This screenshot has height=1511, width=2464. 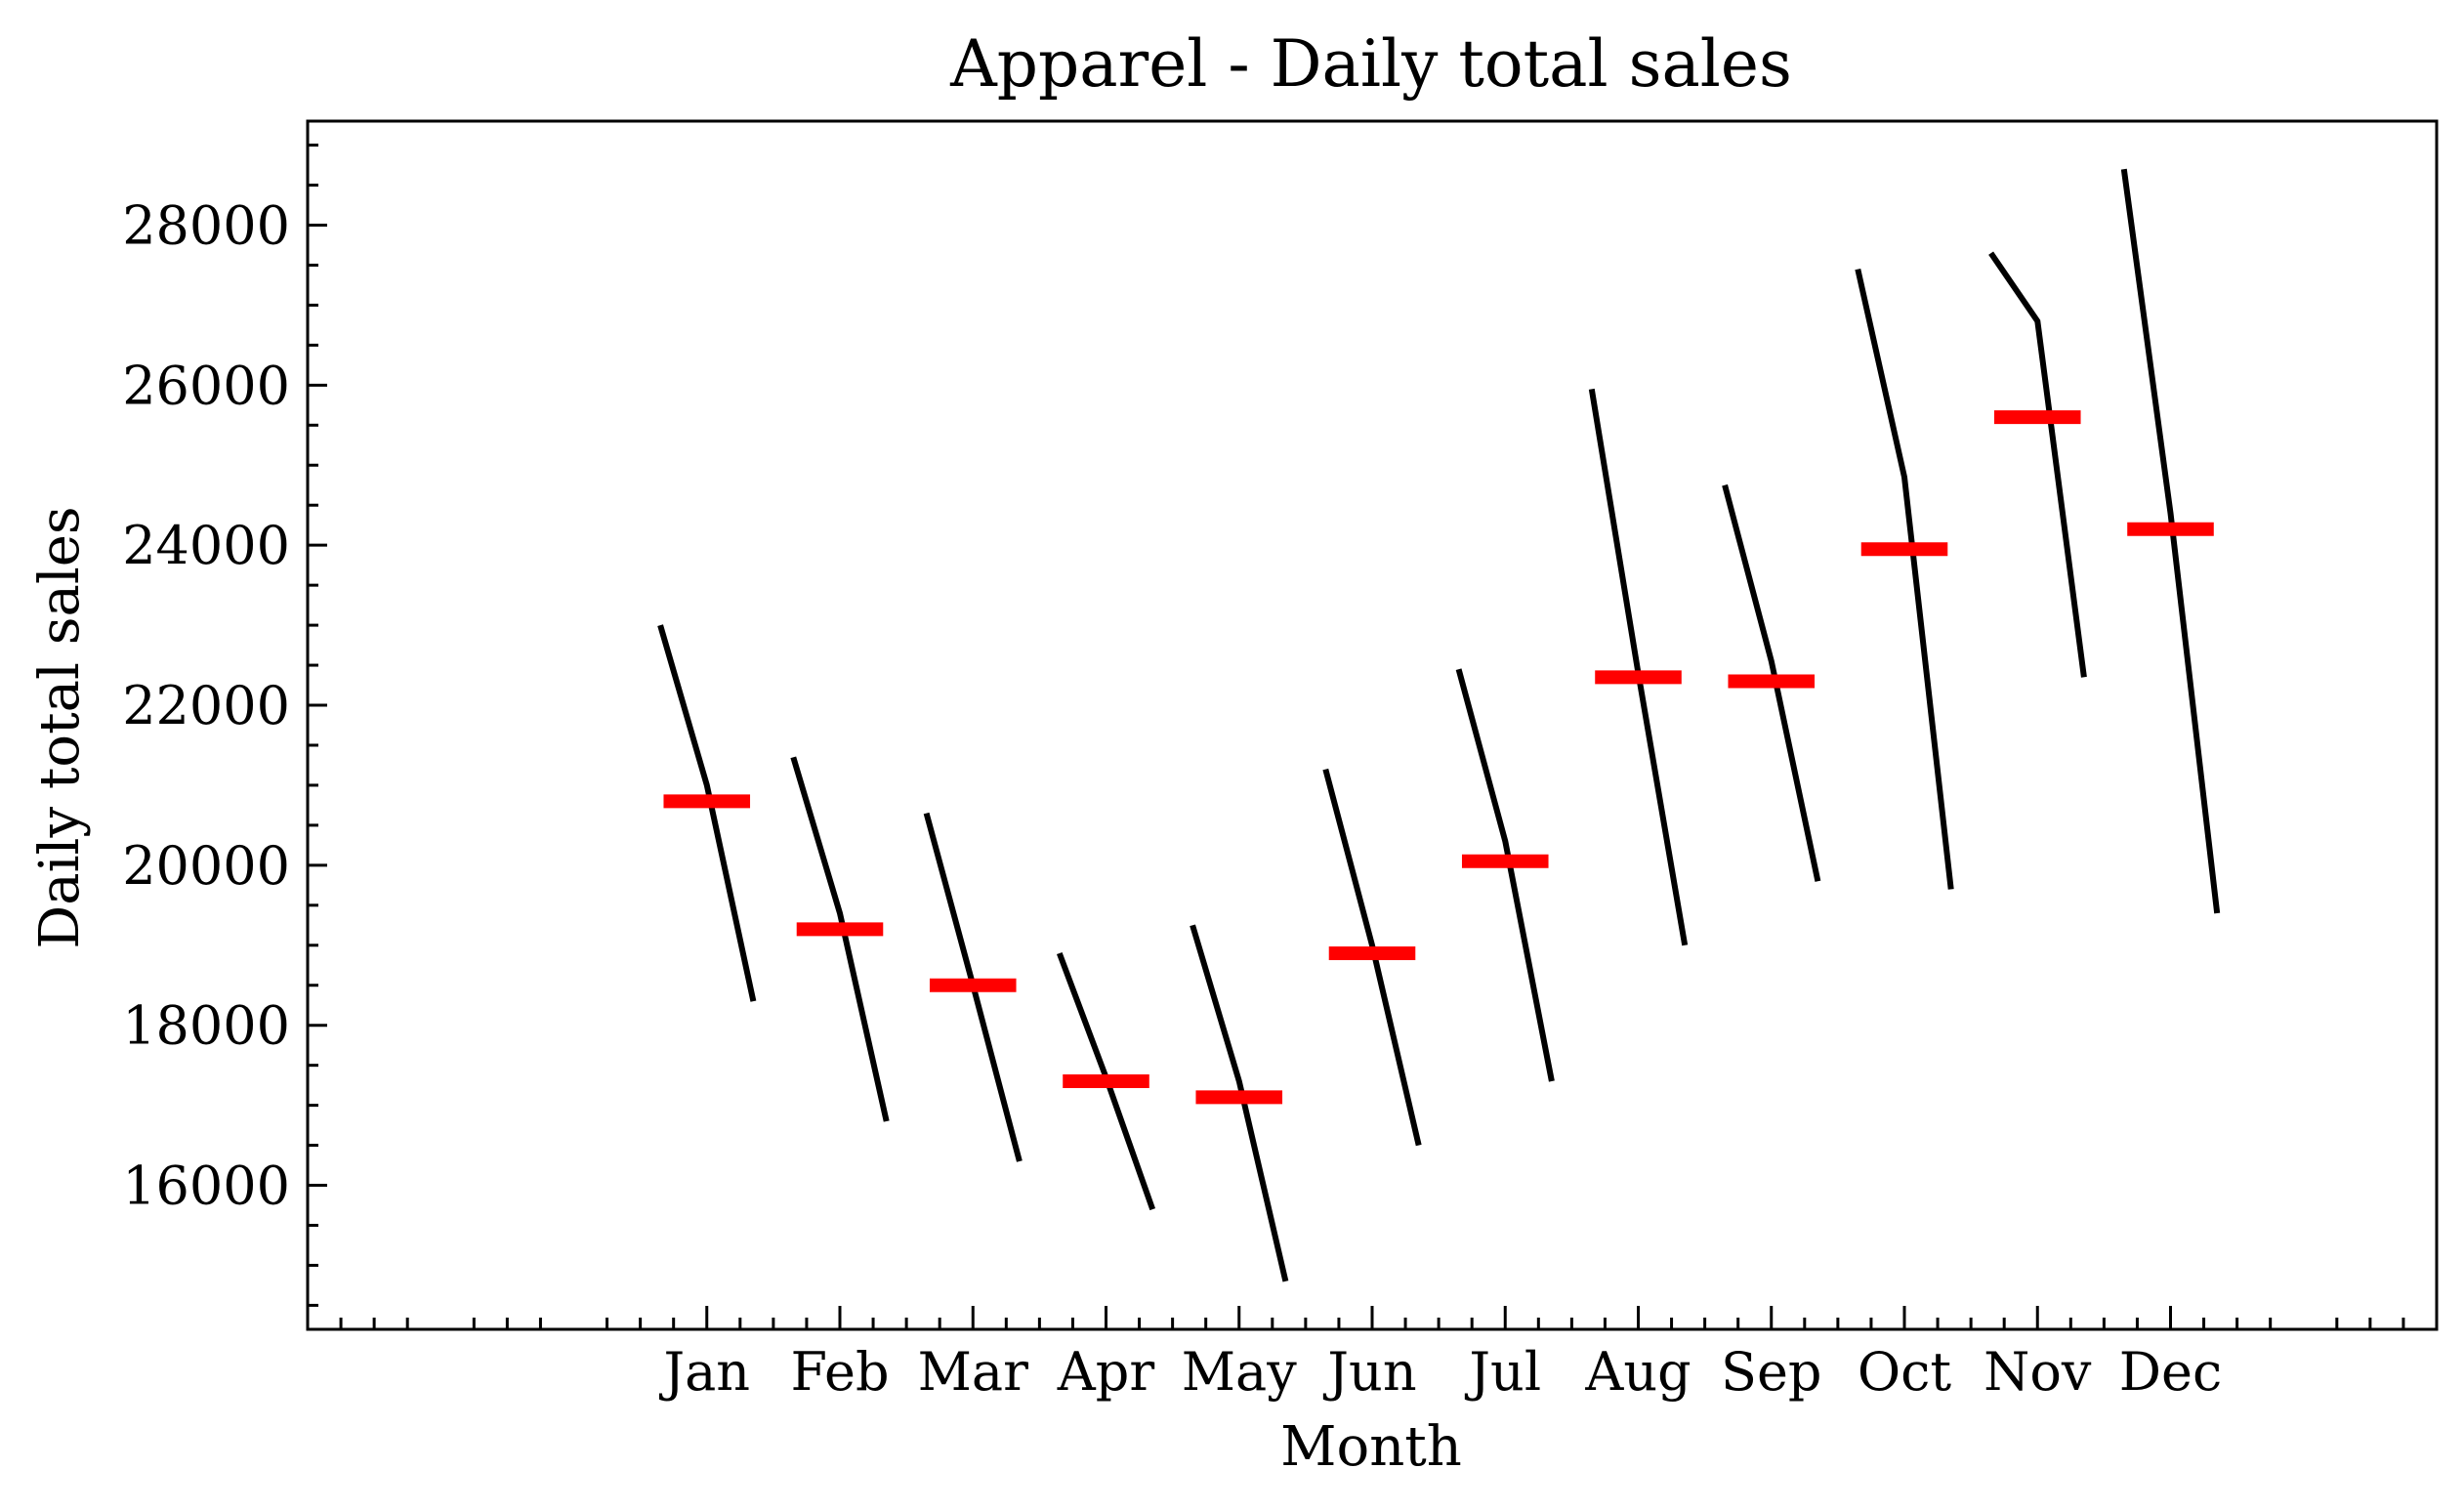 I want to click on subseries-line-feb, so click(x=840, y=939).